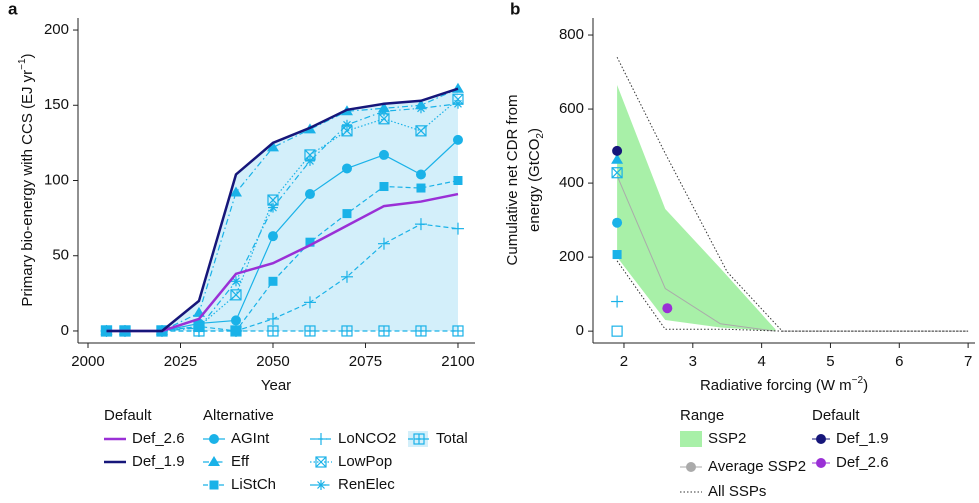 The width and height of the screenshot is (979, 503). Describe the element at coordinates (87, 361) in the screenshot. I see `x-tick-label: 2000` at that location.